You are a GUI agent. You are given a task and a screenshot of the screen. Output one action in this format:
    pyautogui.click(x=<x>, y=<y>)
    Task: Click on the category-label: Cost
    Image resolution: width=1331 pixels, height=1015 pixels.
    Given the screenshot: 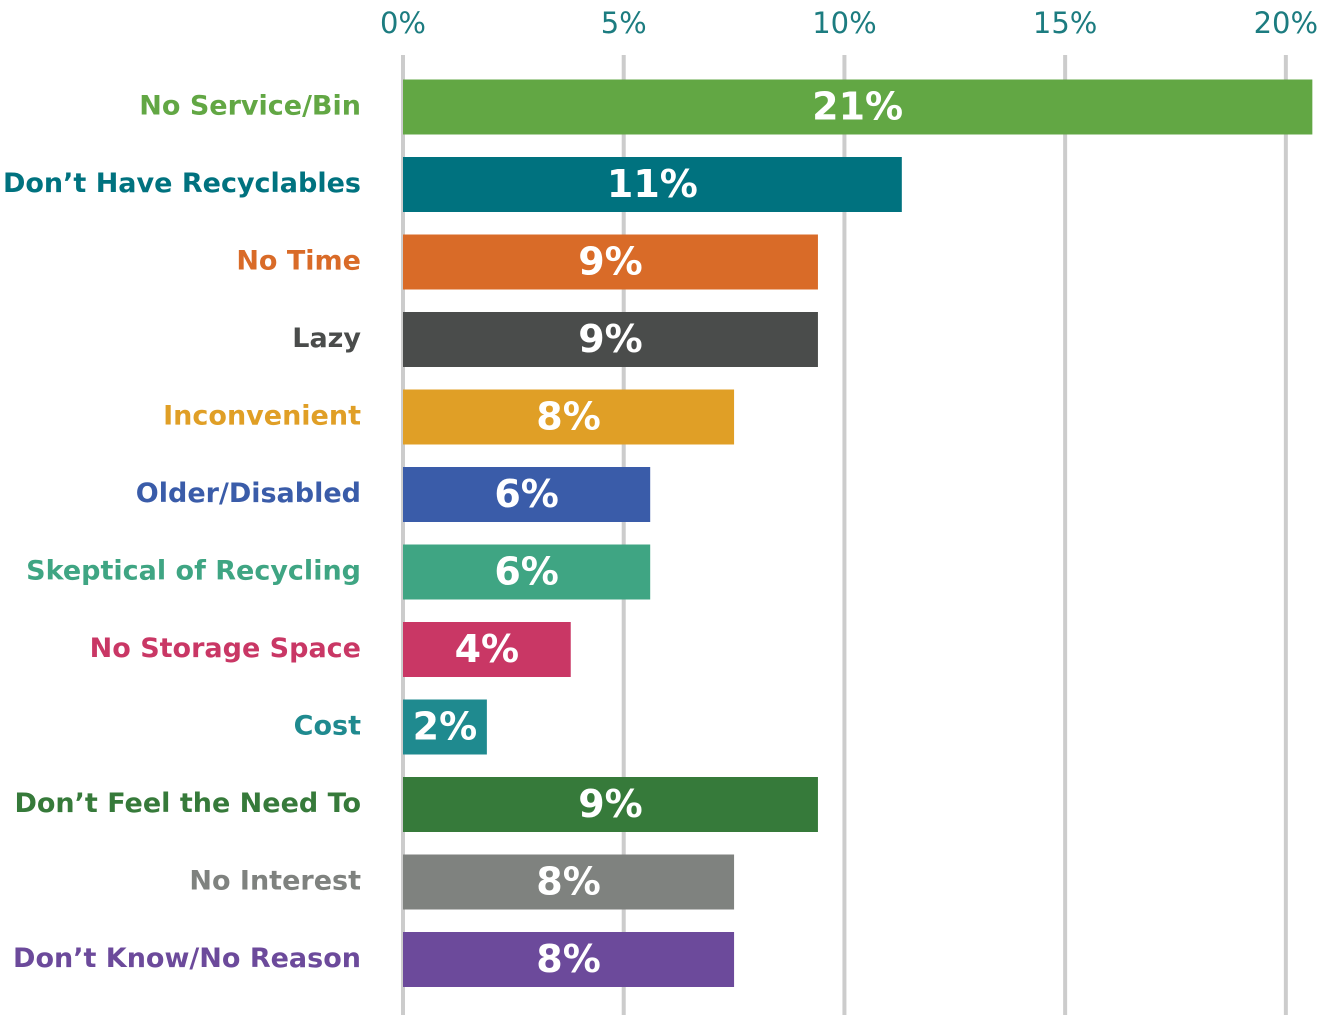 What is the action you would take?
    pyautogui.click(x=327, y=726)
    